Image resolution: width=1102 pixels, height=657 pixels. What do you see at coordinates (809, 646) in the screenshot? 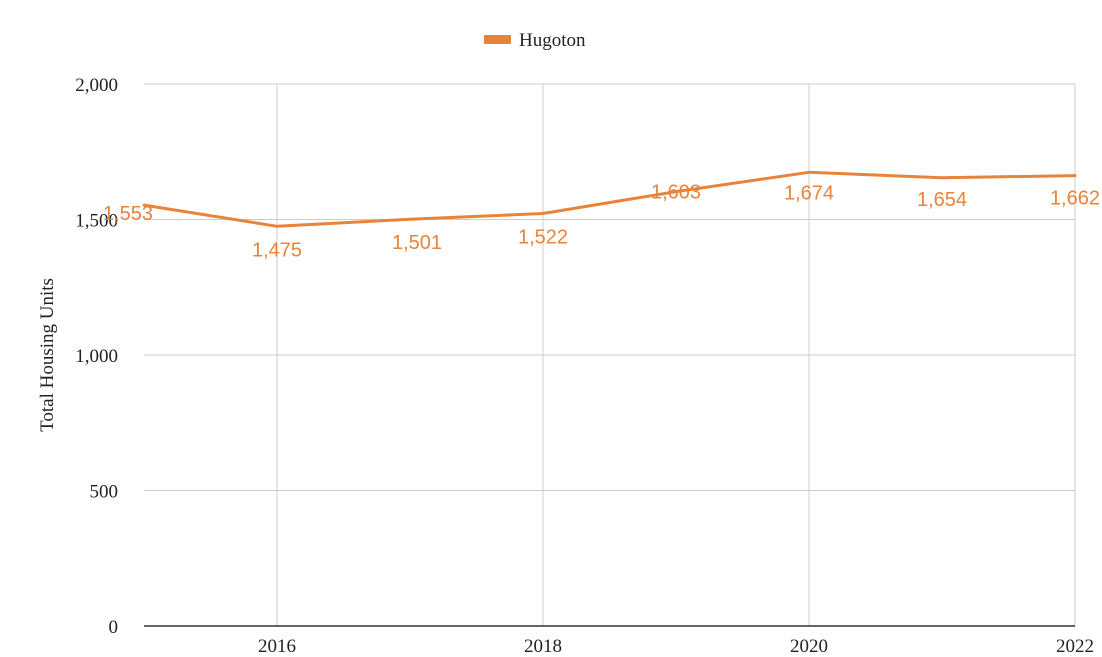
I see `x-tick-label: 2020` at bounding box center [809, 646].